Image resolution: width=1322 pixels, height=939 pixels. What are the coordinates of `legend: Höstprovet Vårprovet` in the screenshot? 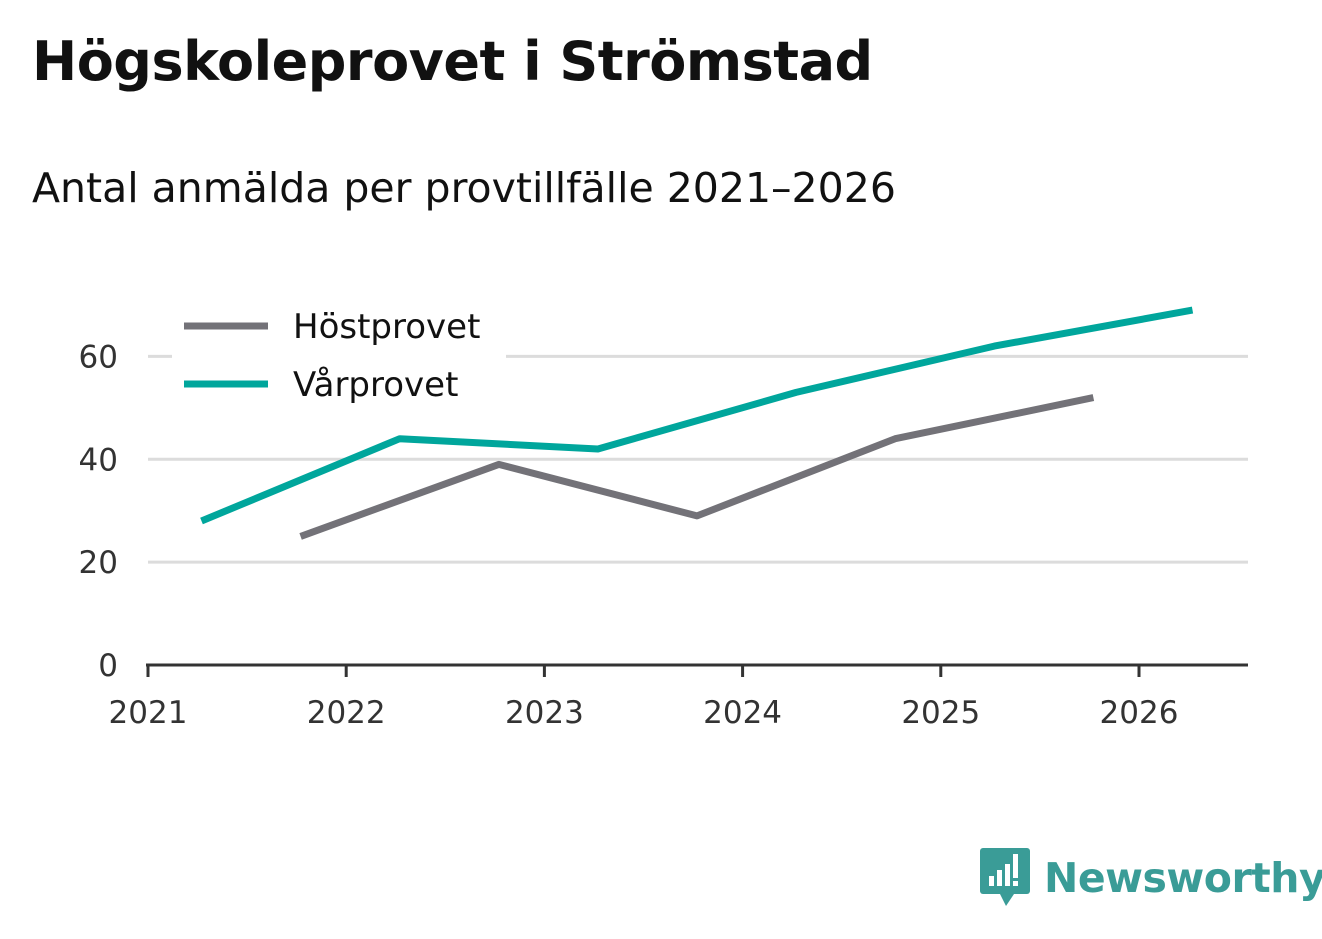 It's located at (339, 360).